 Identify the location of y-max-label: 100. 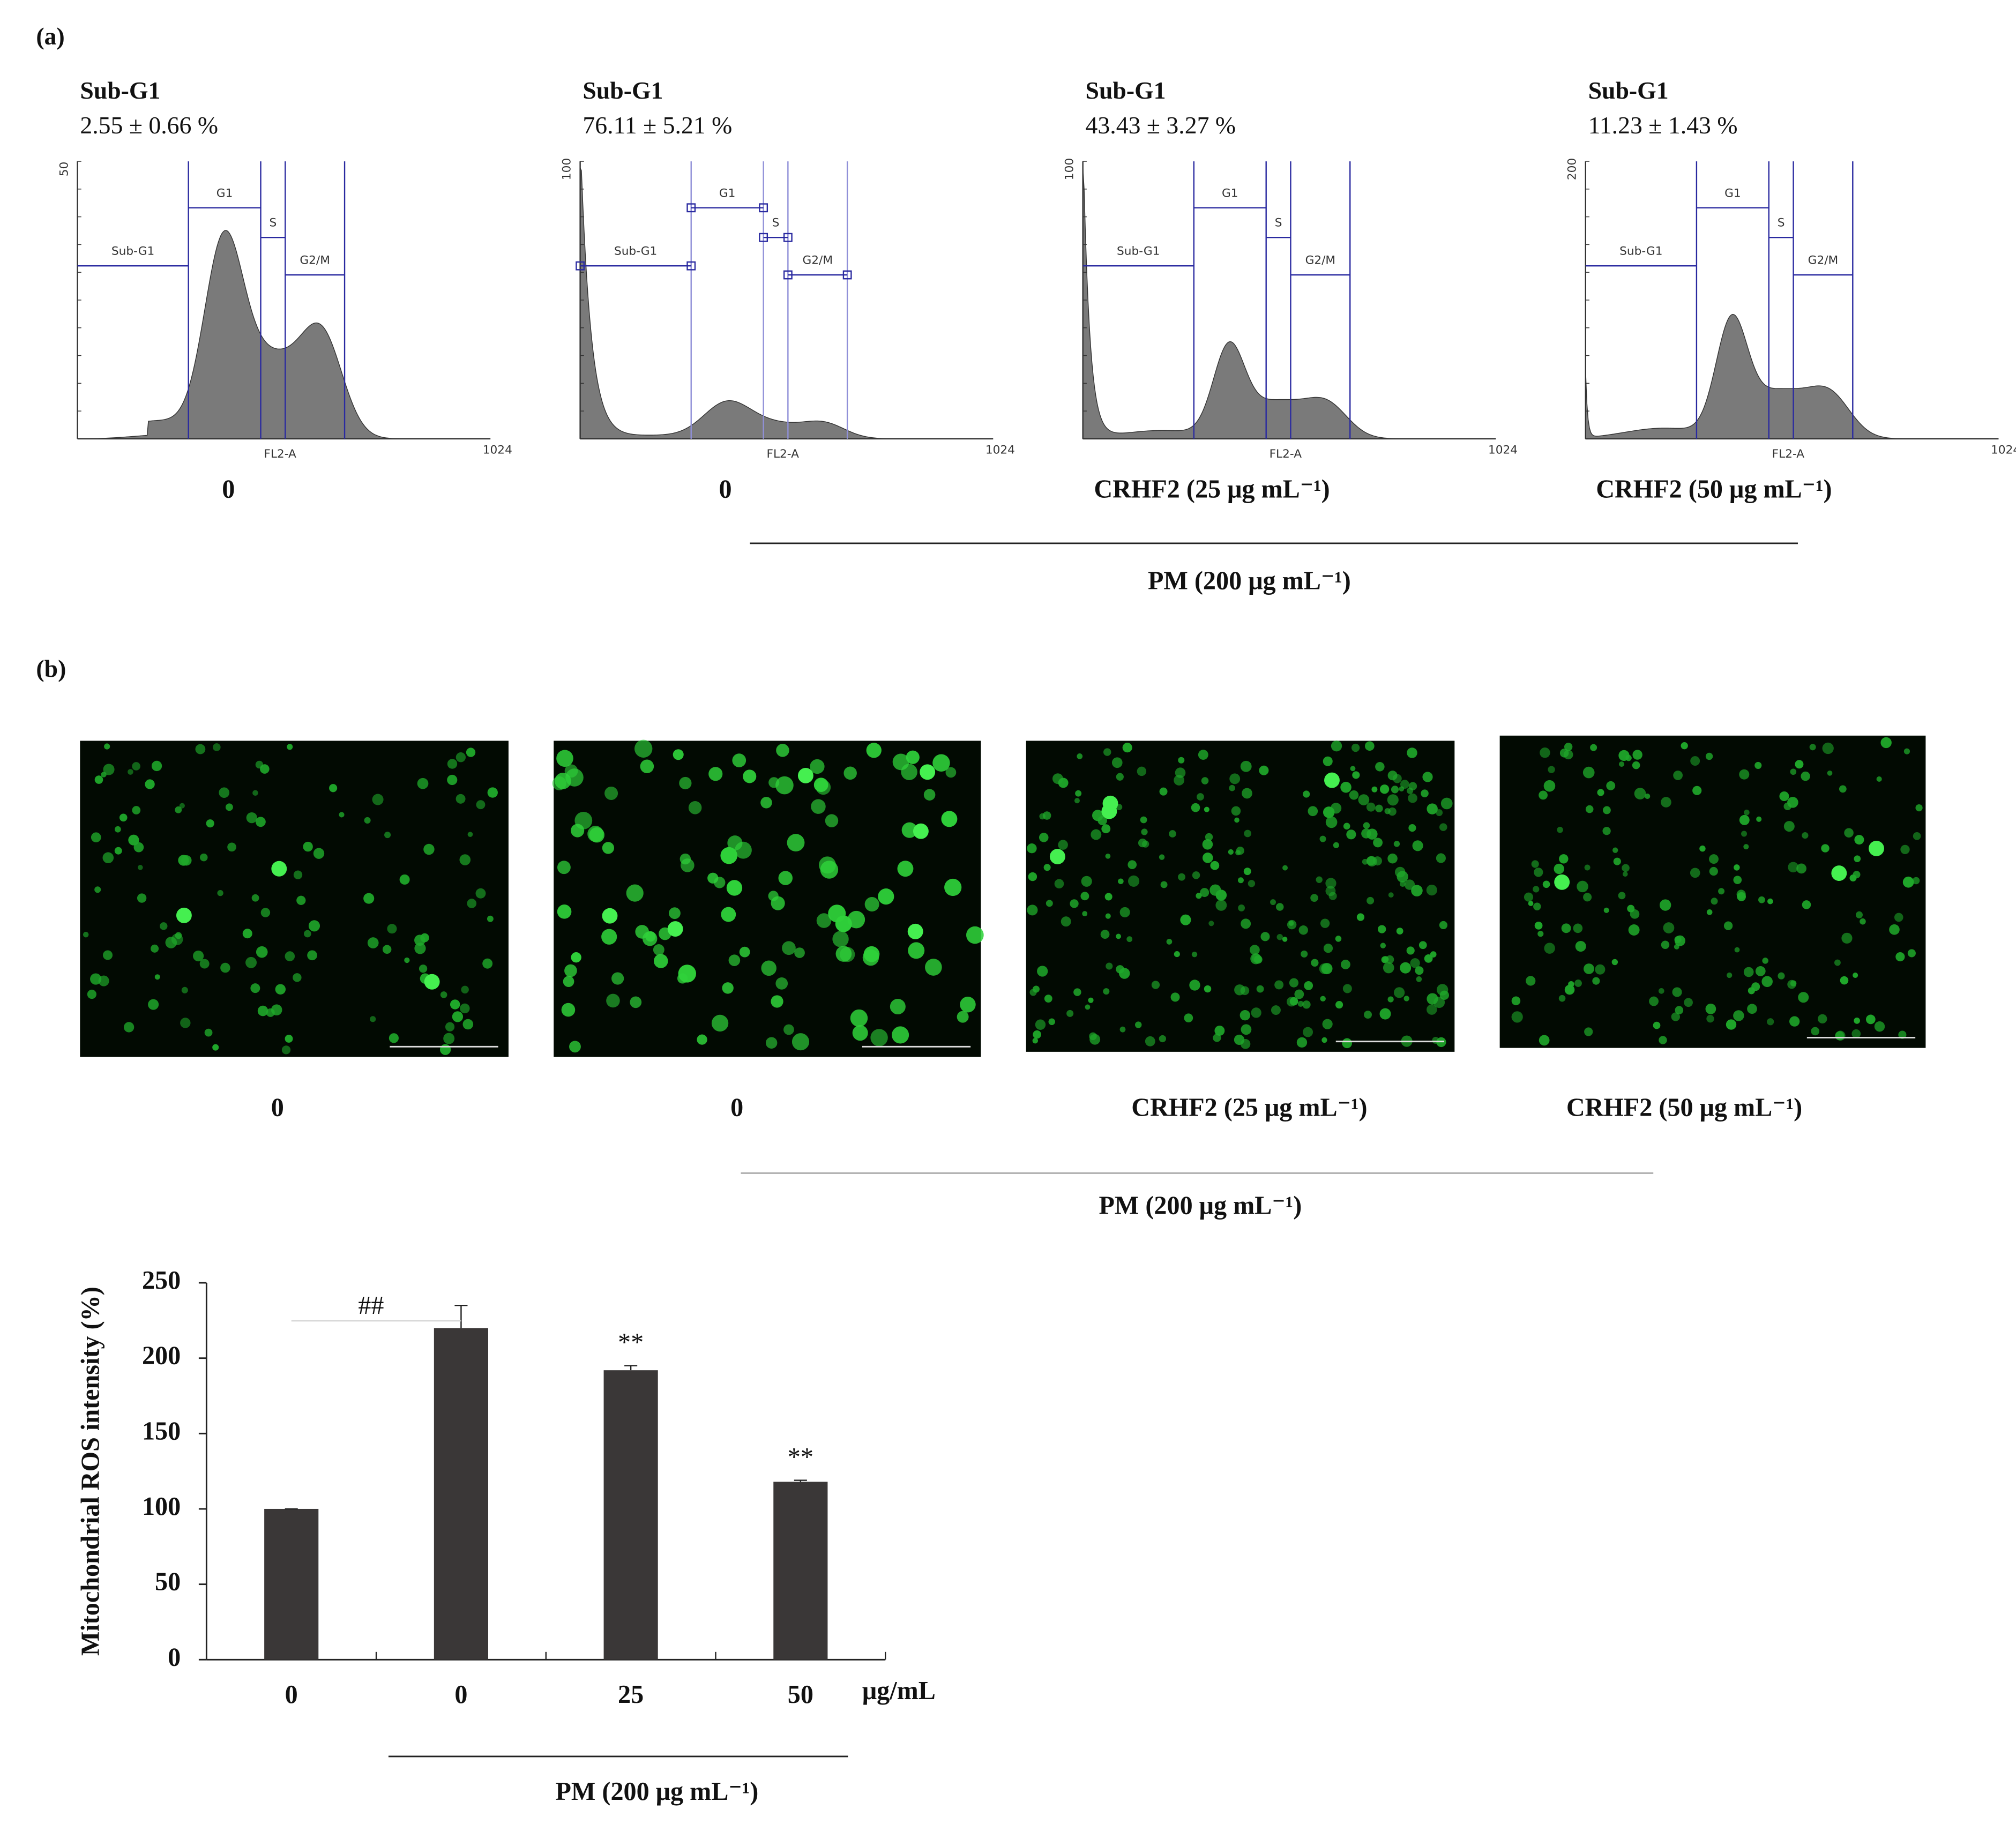
(1070, 169).